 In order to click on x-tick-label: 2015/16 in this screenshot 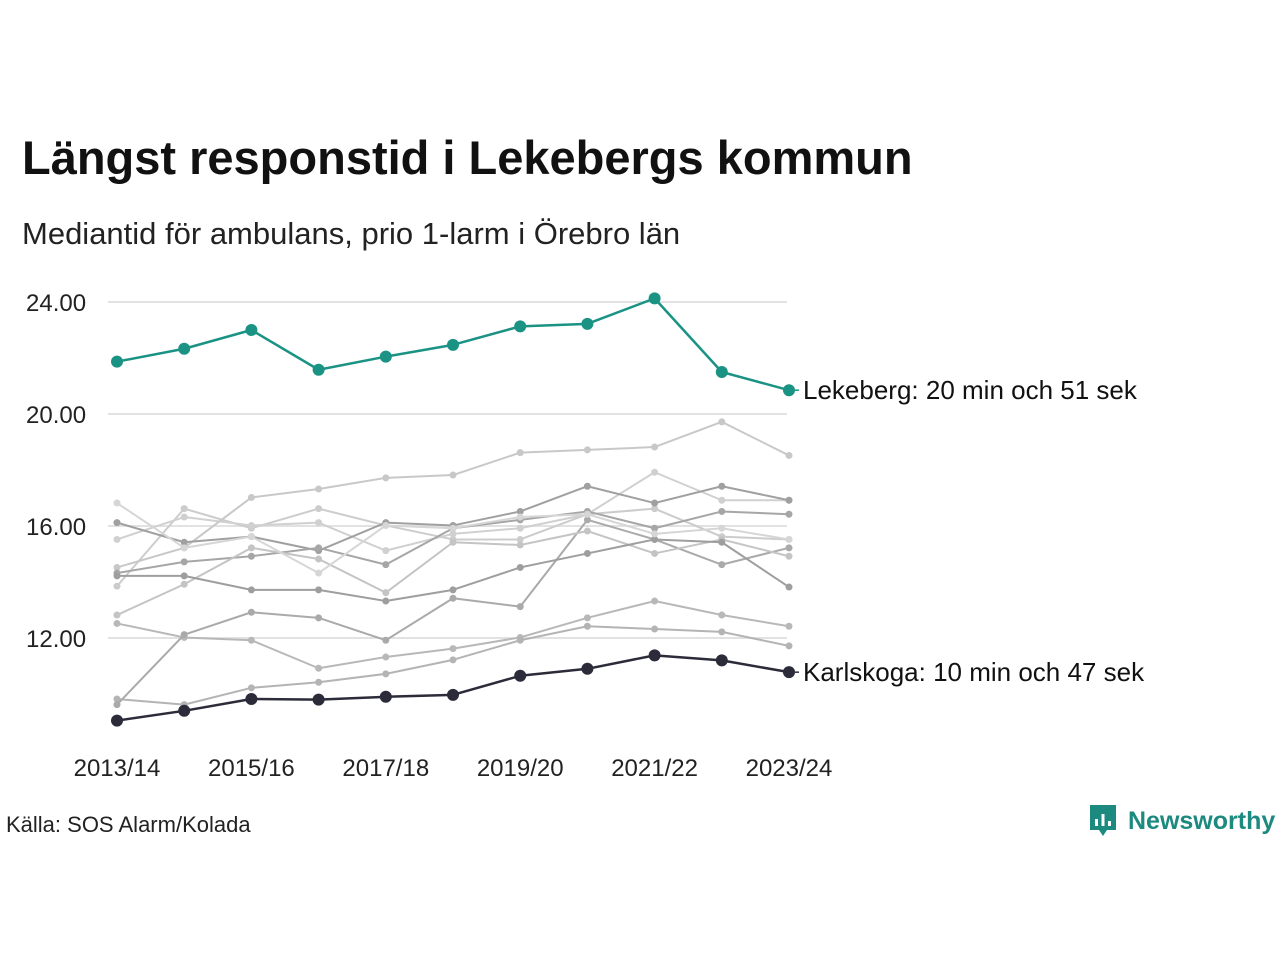, I will do `click(251, 768)`.